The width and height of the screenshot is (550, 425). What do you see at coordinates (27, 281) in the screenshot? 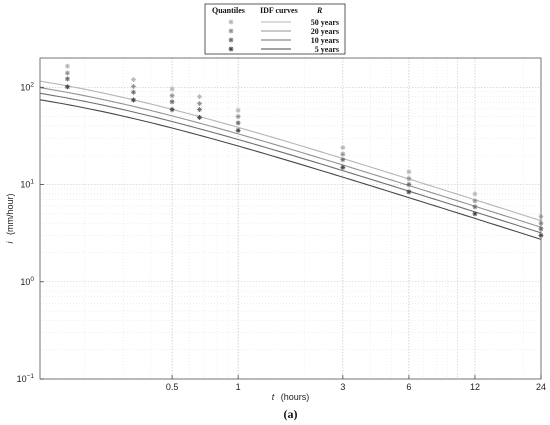
I see `y-tick-label: 10⁰` at bounding box center [27, 281].